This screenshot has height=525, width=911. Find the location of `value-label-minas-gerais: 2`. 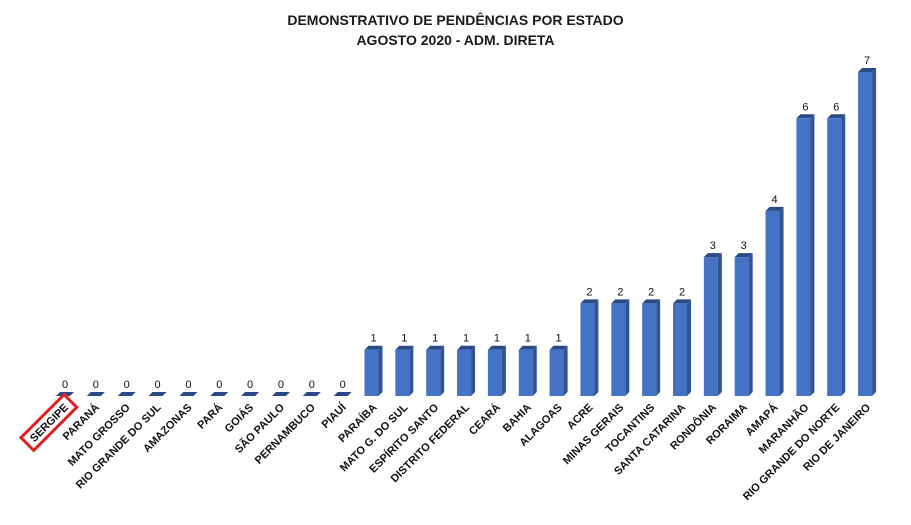

value-label-minas-gerais: 2 is located at coordinates (620, 292).